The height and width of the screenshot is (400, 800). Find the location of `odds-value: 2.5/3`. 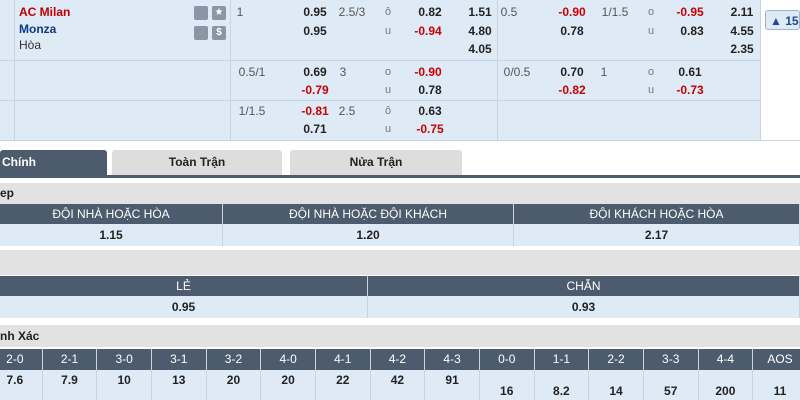

odds-value: 2.5/3 is located at coordinates (352, 12).